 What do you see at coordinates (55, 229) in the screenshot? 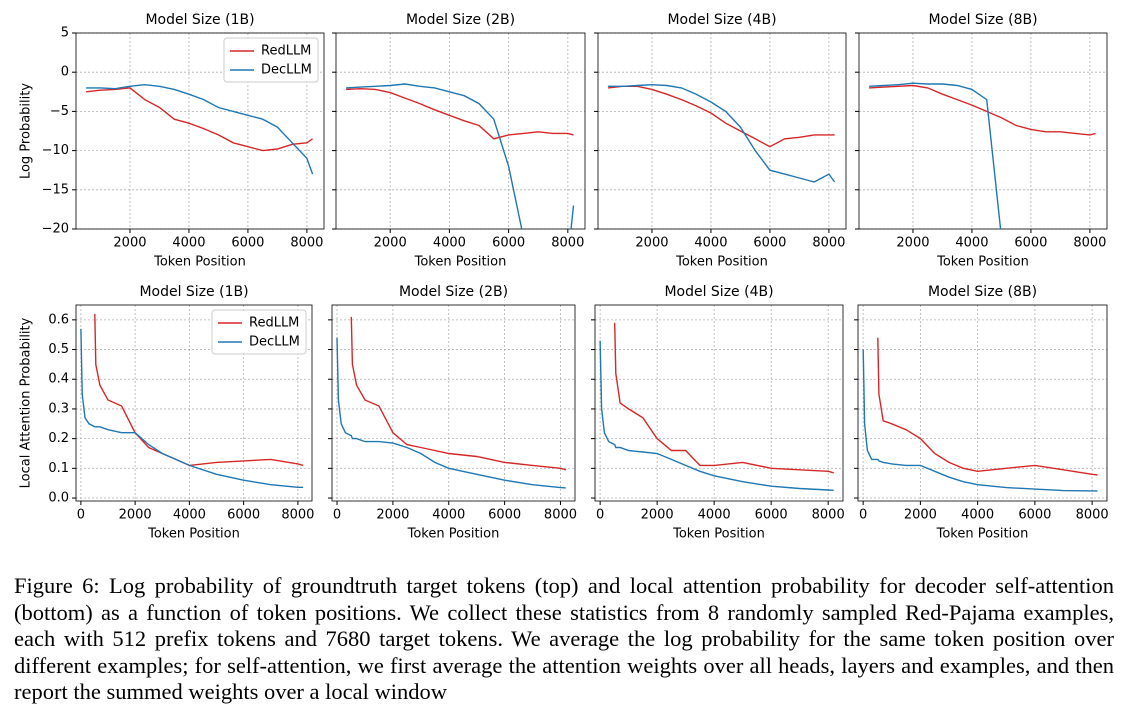
I see `y-tick-label: −20` at bounding box center [55, 229].